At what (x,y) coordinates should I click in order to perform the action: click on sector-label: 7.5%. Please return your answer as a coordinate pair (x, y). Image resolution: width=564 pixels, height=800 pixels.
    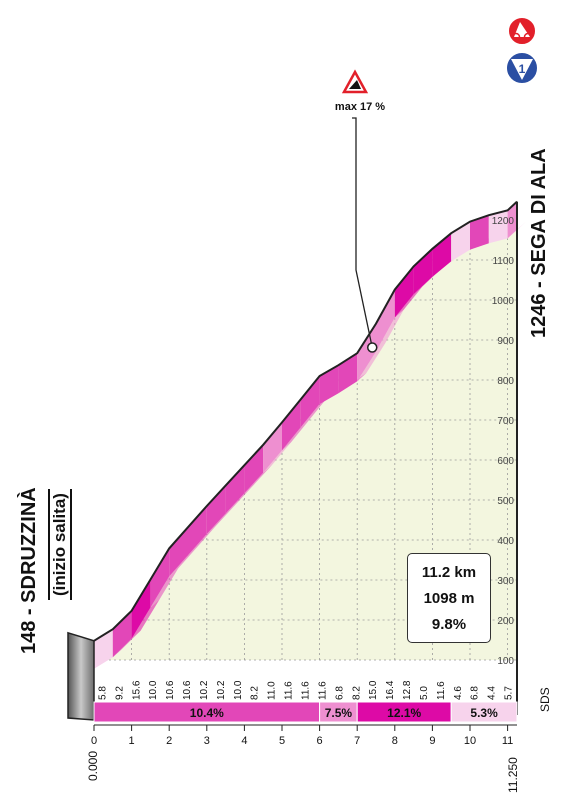
    Looking at the image, I should click on (339, 713).